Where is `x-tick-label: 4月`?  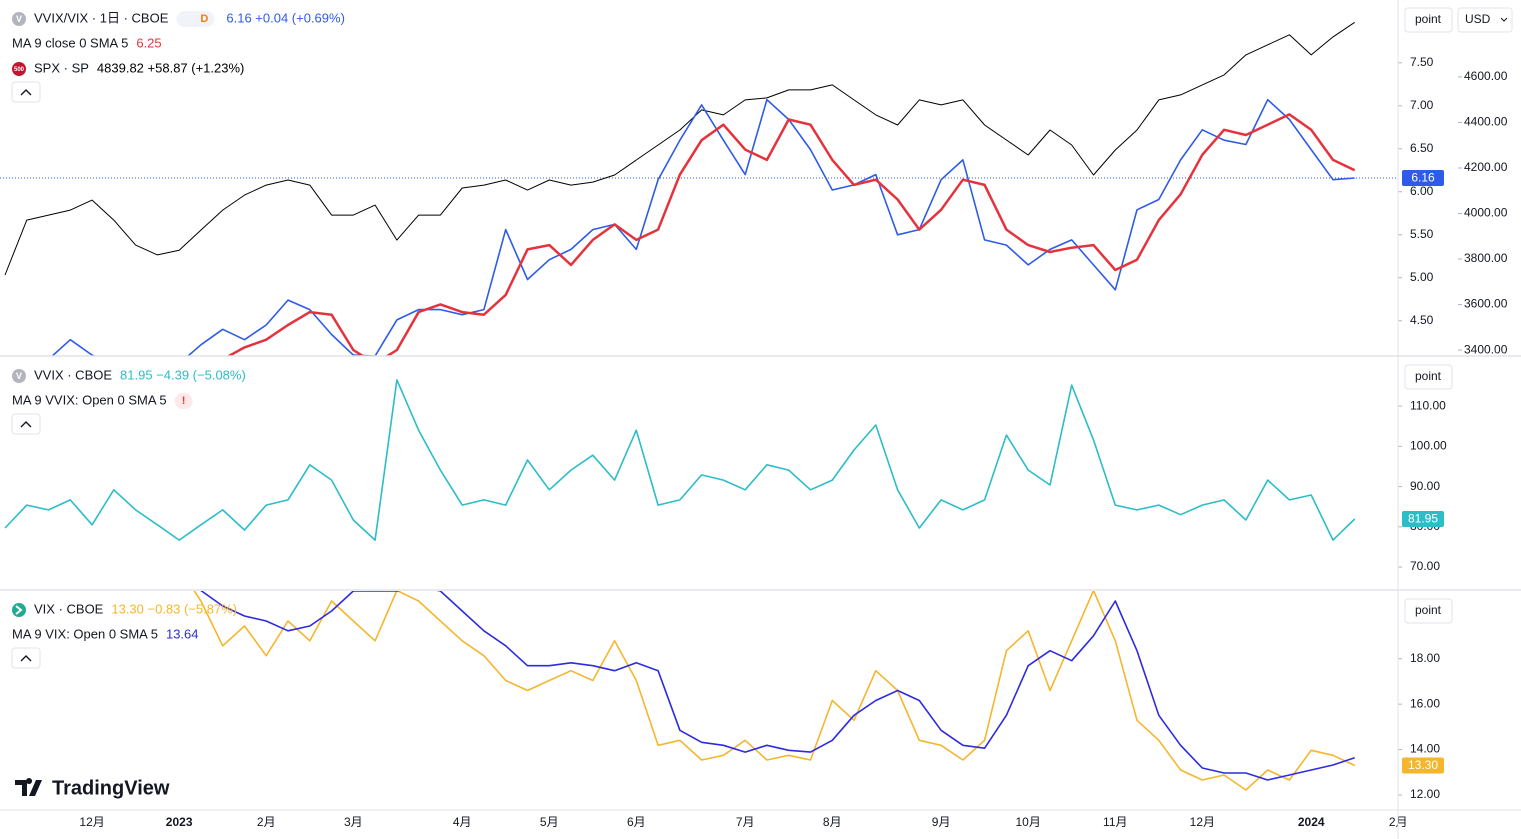
x-tick-label: 4月 is located at coordinates (462, 822).